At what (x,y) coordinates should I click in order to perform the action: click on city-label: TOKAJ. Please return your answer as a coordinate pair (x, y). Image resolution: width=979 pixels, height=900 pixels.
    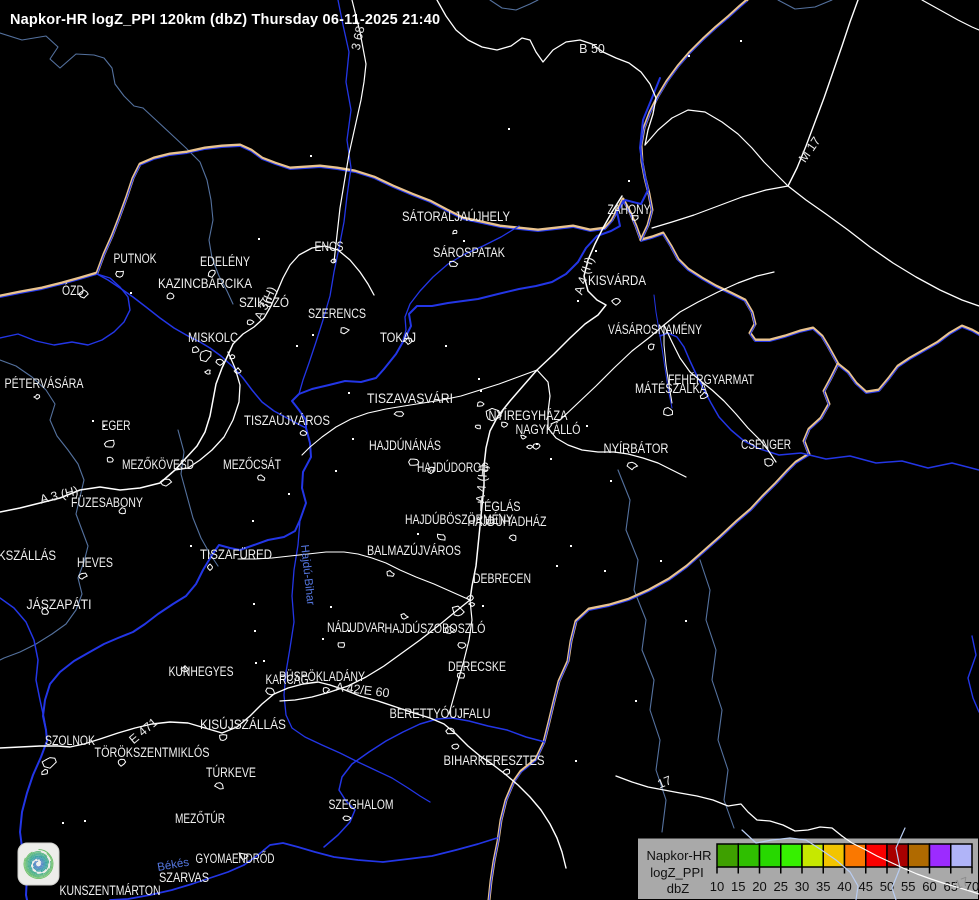
    Looking at the image, I should click on (398, 337).